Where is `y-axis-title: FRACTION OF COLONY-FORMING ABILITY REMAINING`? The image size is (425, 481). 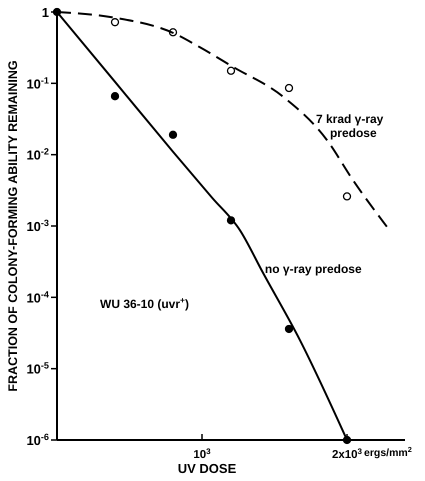 y-axis-title: FRACTION OF COLONY-FORMING ABILITY REMAINING is located at coordinates (13, 226).